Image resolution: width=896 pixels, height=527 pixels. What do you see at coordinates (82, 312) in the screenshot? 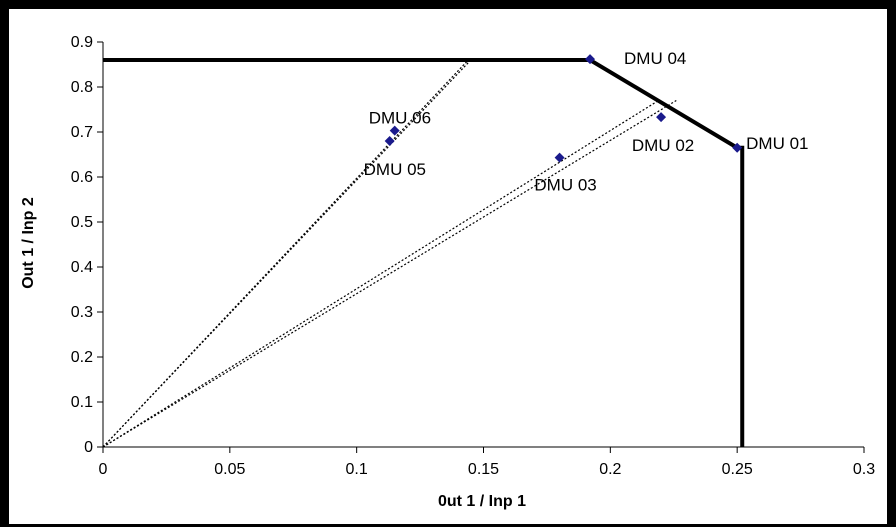
I see `y-tick-label: 0.3` at bounding box center [82, 312].